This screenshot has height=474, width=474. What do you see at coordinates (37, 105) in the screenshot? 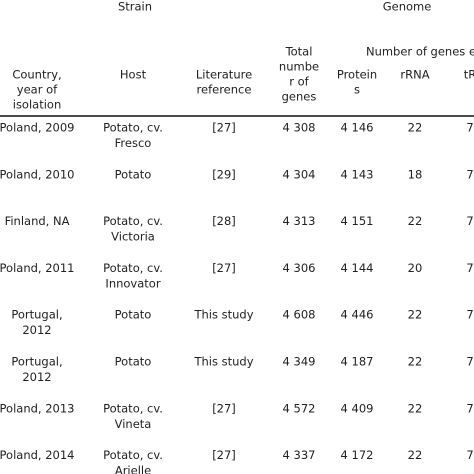
I see `column-header: isolation` at bounding box center [37, 105].